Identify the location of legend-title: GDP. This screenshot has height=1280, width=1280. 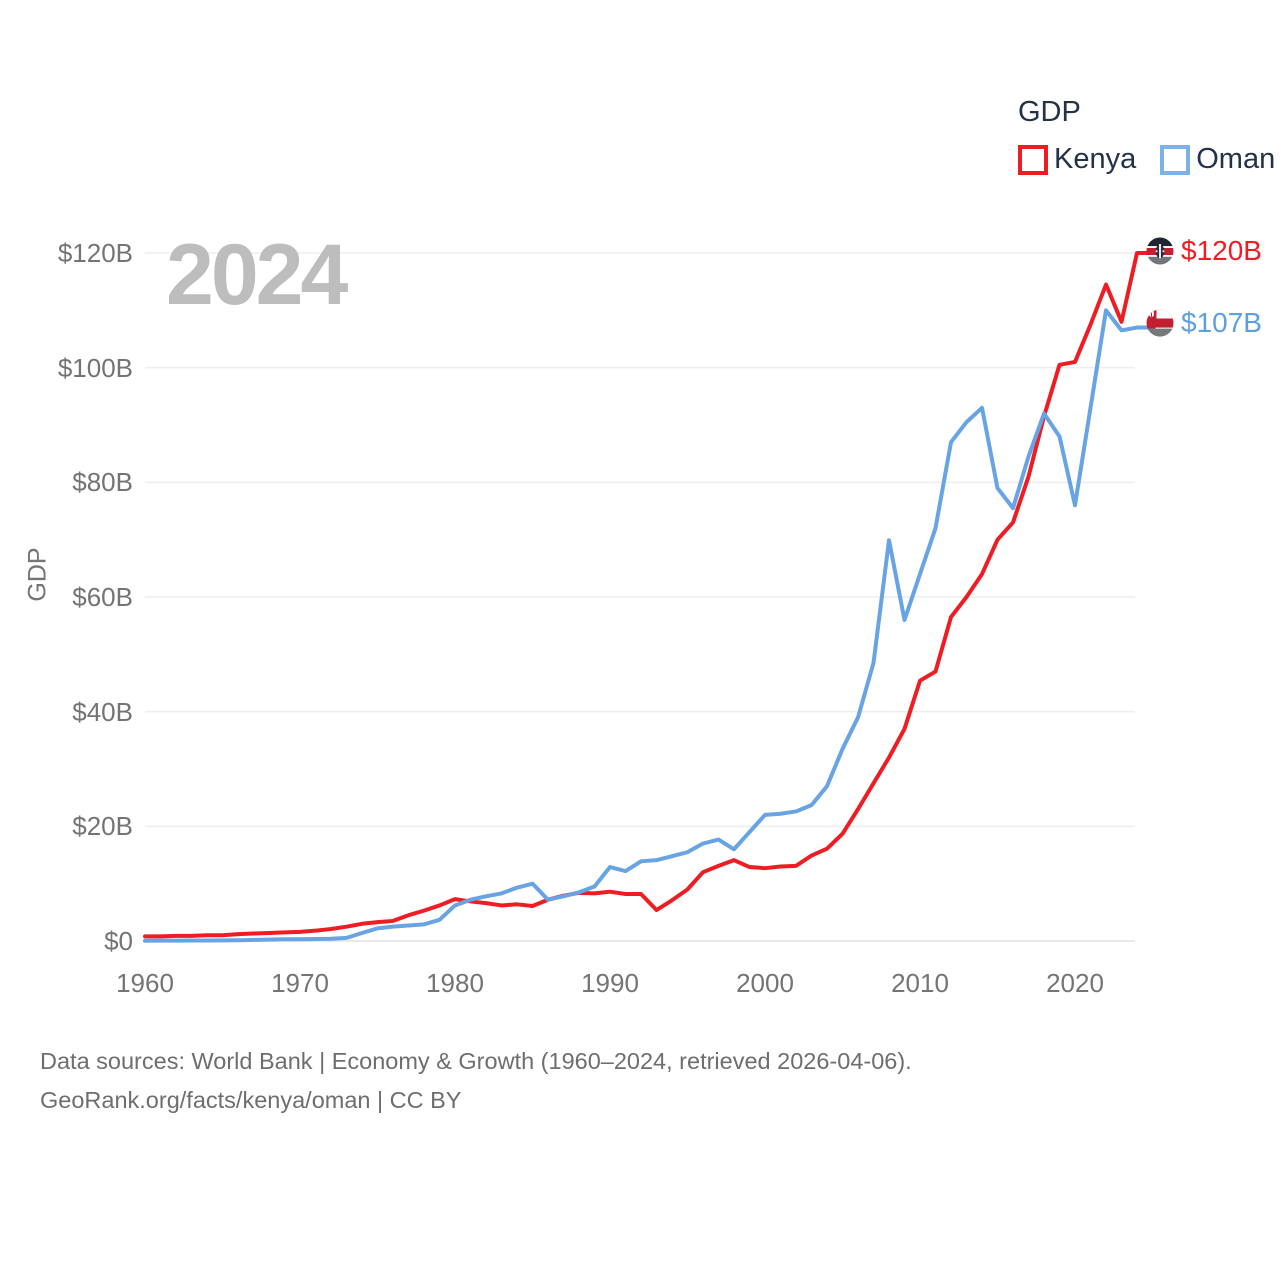
(1049, 112).